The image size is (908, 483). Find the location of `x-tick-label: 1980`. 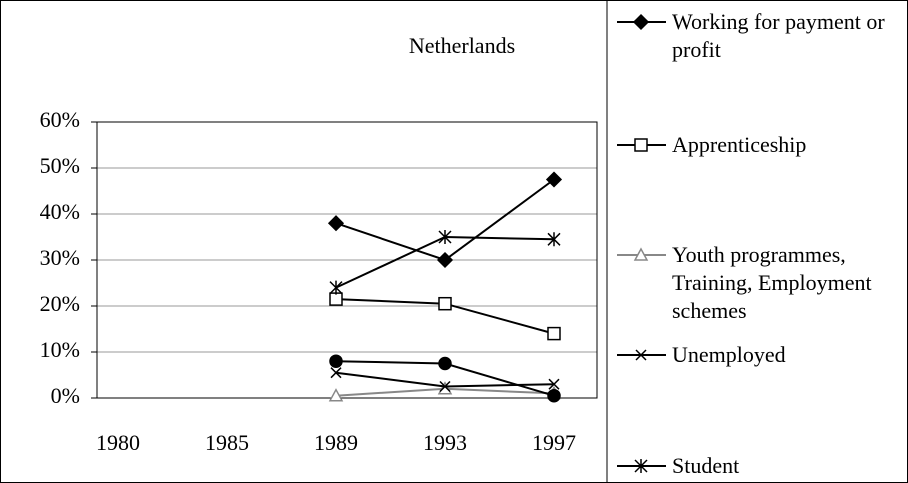

x-tick-label: 1980 is located at coordinates (118, 442).